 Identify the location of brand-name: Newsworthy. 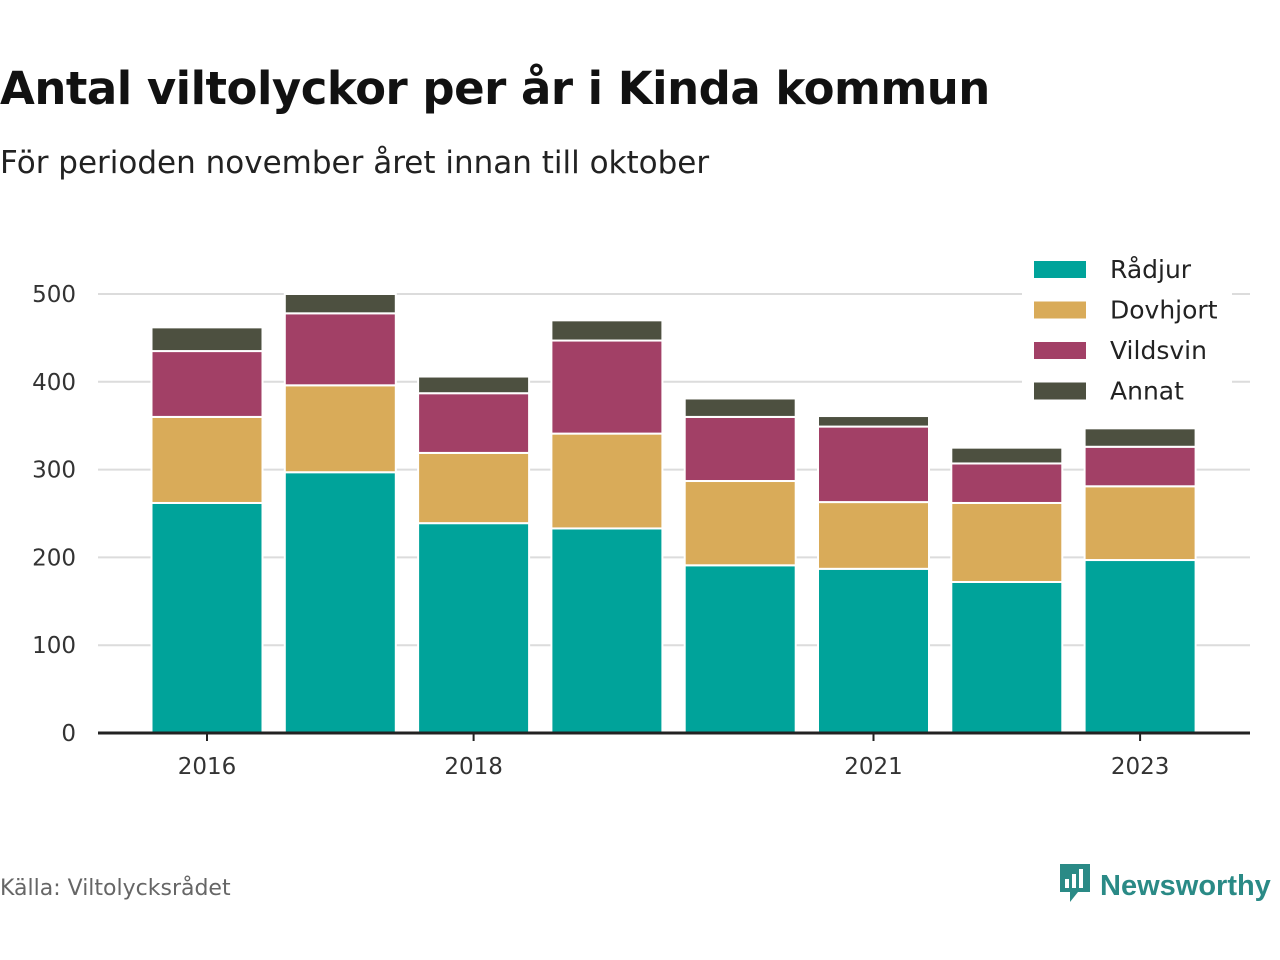
(1185, 885).